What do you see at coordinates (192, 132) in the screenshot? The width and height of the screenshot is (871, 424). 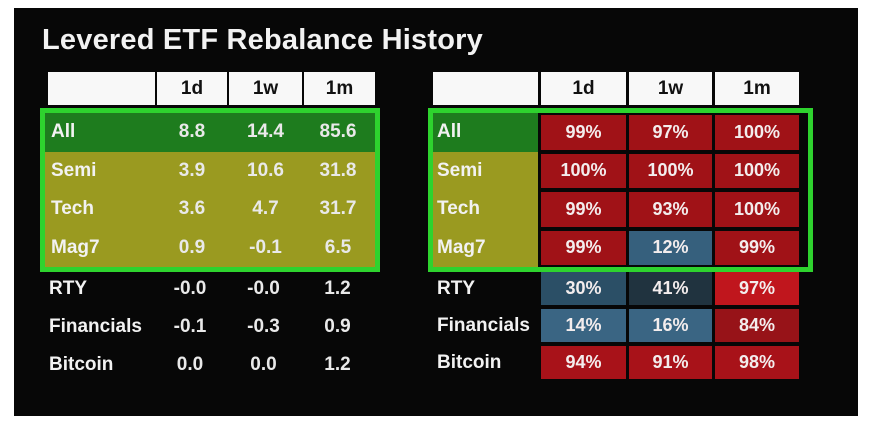 I see `value-cell: 8.8` at bounding box center [192, 132].